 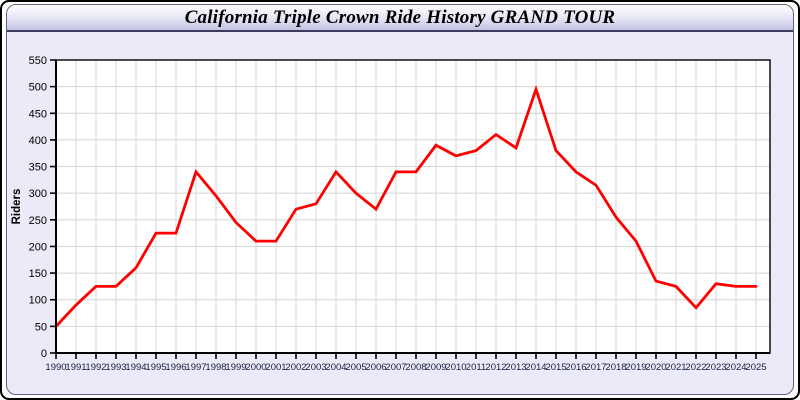 What do you see at coordinates (555, 367) in the screenshot?
I see `x-tick-label: 2015` at bounding box center [555, 367].